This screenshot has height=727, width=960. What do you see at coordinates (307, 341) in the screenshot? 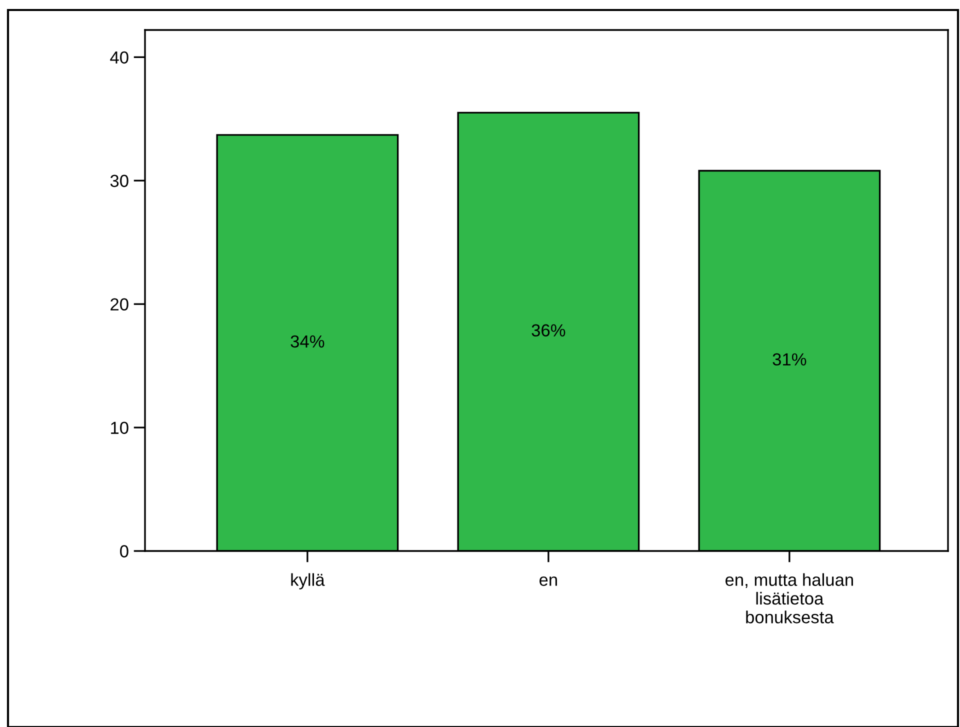
I see `data-label: 34%` at bounding box center [307, 341].